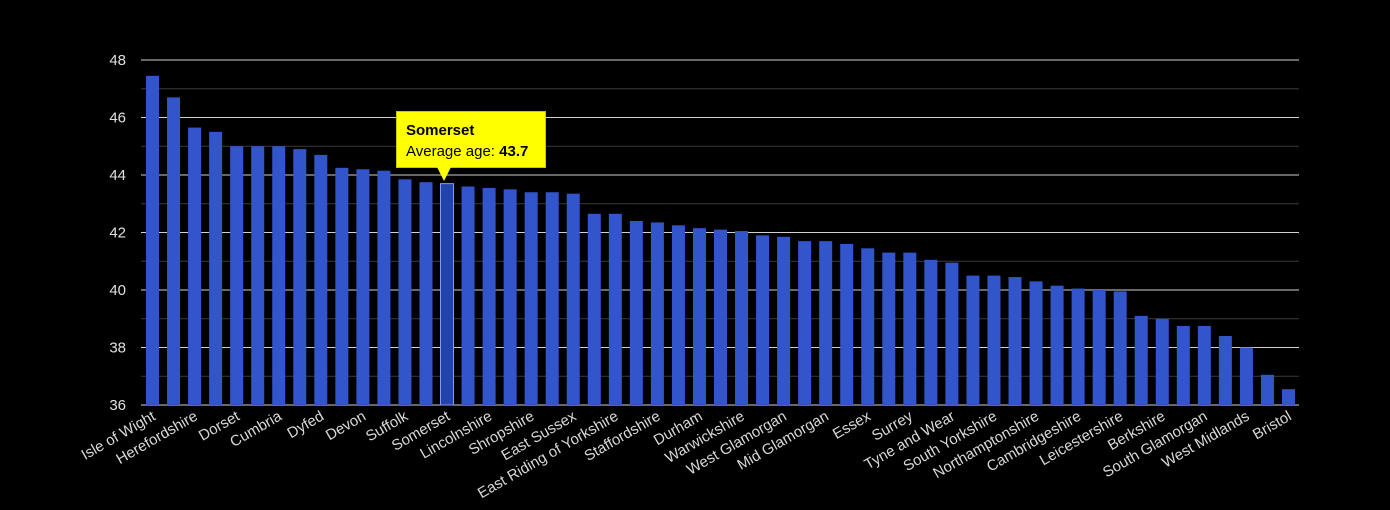 The height and width of the screenshot is (510, 1390). Describe the element at coordinates (346, 426) in the screenshot. I see `x-tick-label: Devon` at that location.